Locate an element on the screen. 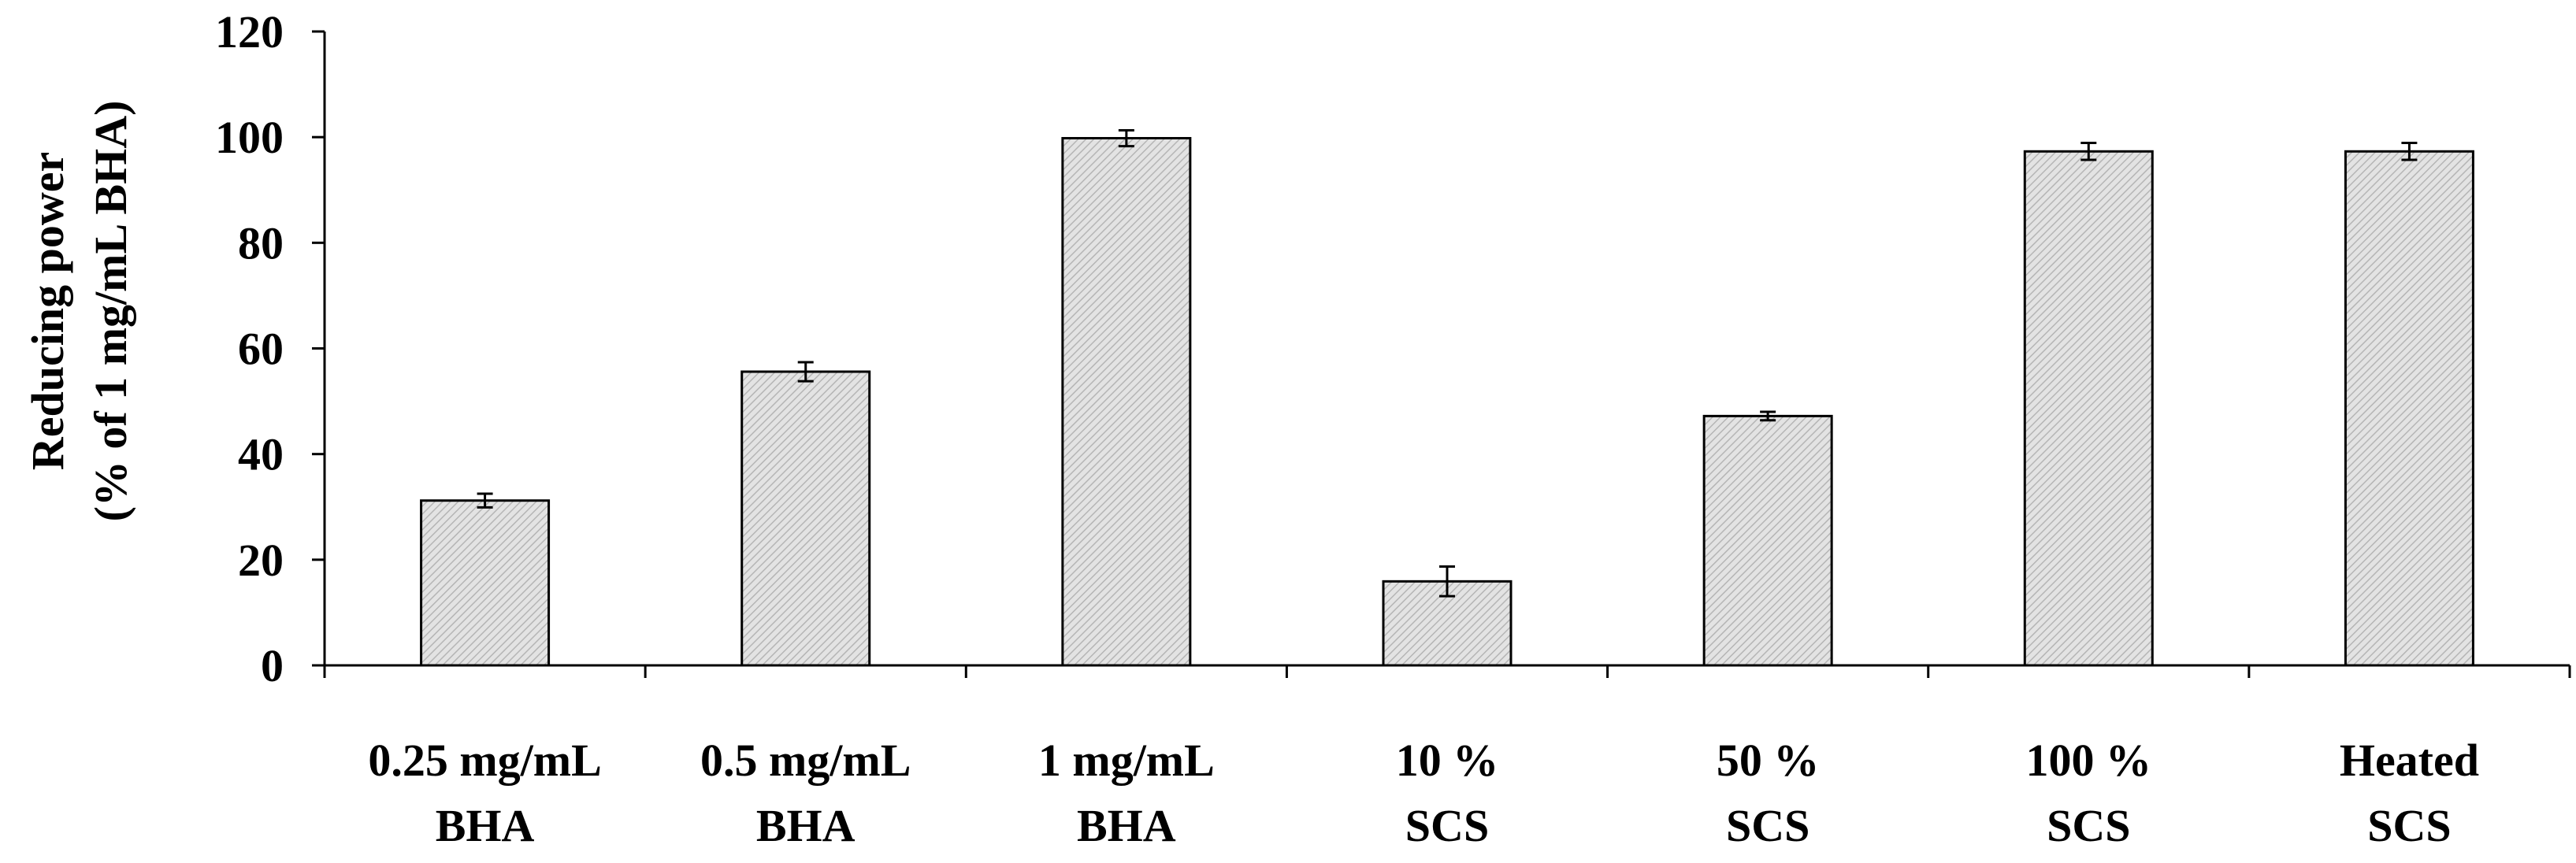 The height and width of the screenshot is (863, 2576). x-category-label: Heated is located at coordinates (2409, 760).